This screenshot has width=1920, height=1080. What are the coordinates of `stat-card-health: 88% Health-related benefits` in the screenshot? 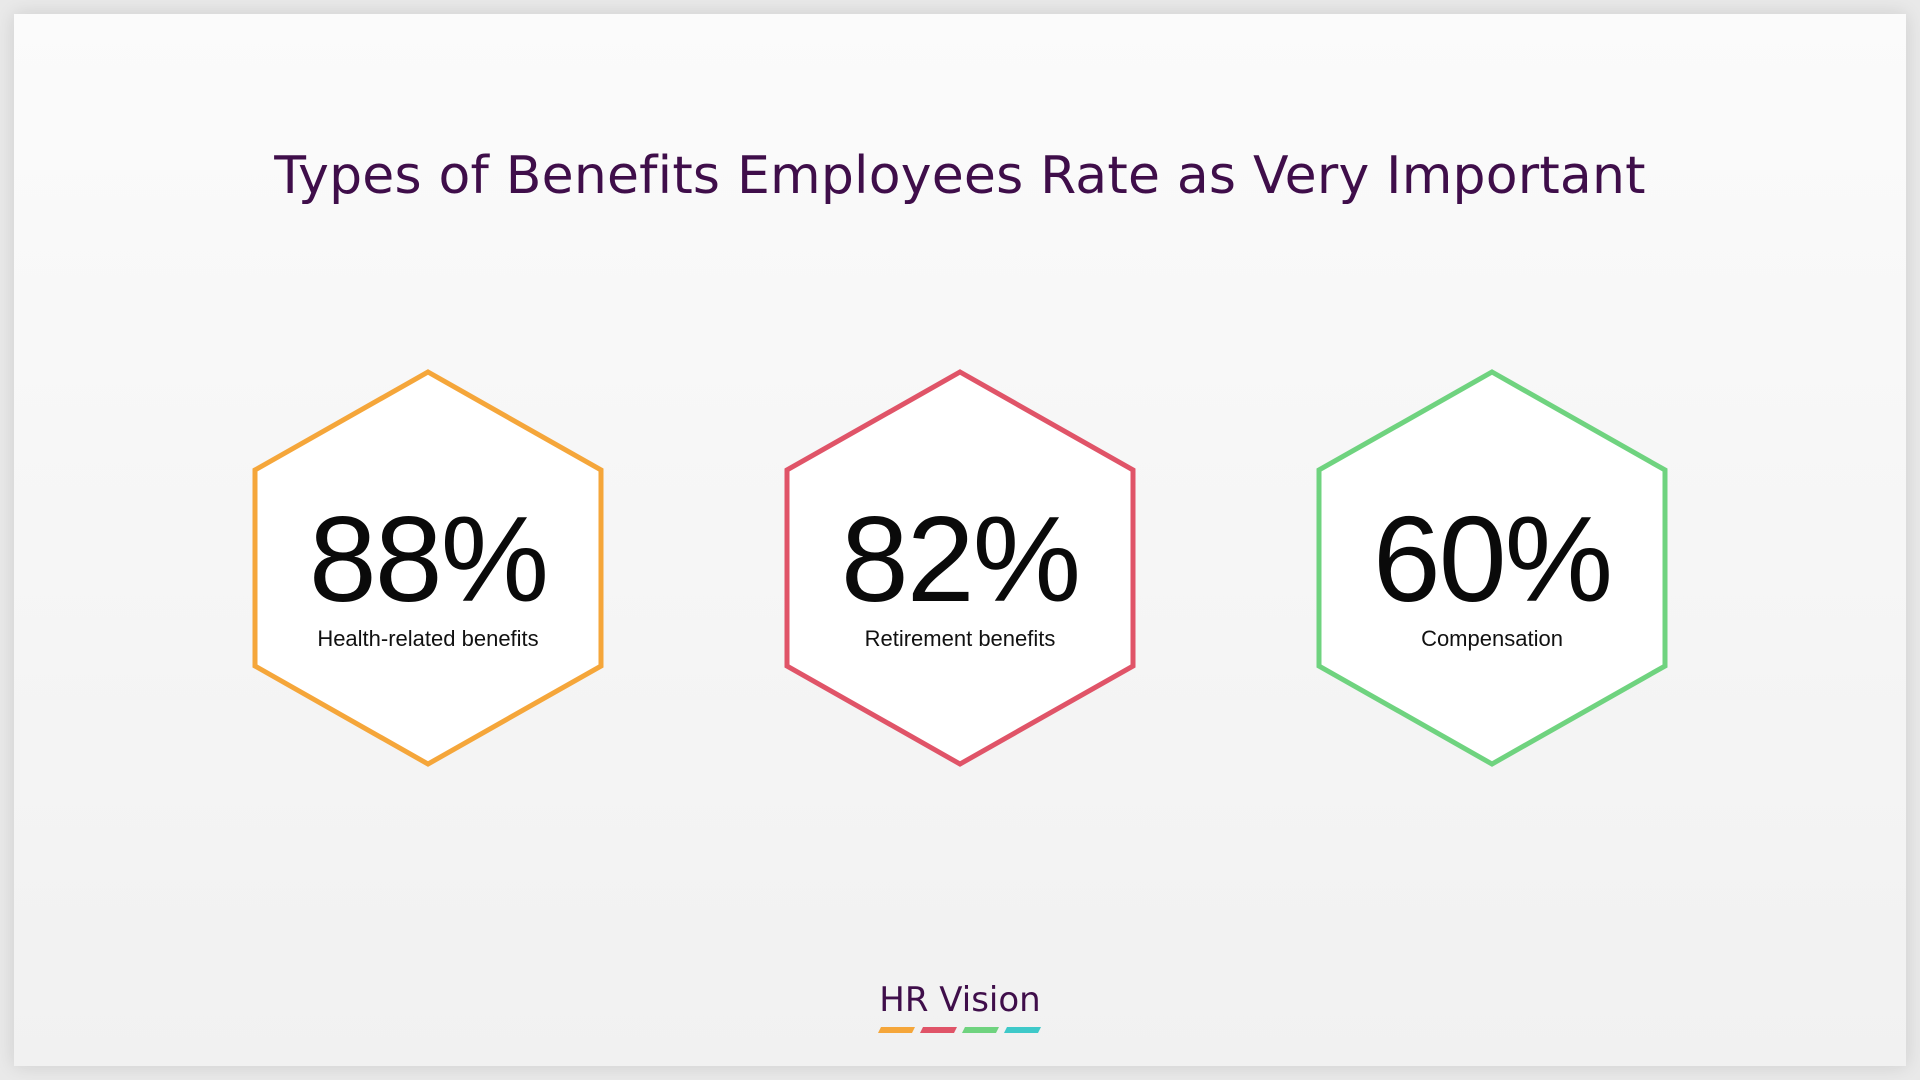 It's located at (428, 568).